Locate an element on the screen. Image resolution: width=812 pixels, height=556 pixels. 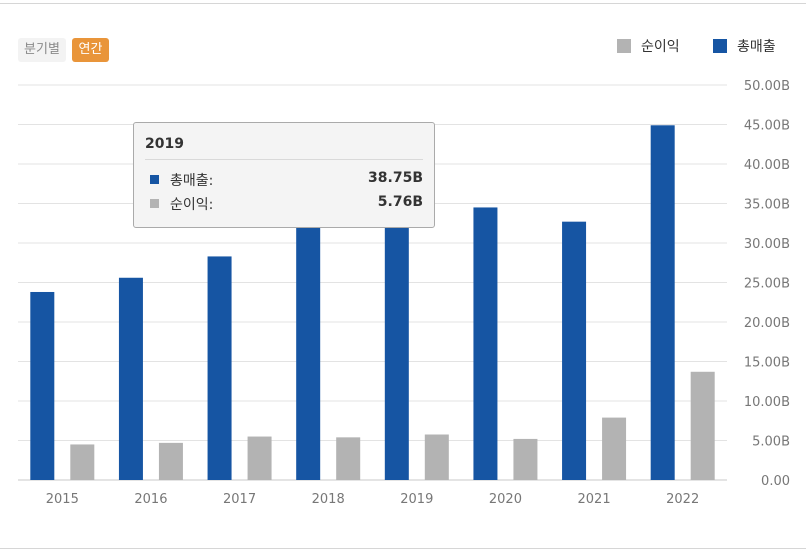
tooltip-year: 2019 is located at coordinates (164, 144).